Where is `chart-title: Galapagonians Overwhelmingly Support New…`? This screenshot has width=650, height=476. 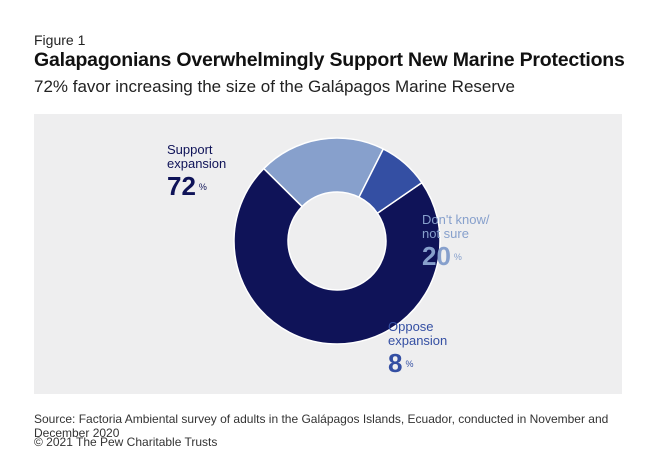 chart-title: Galapagonians Overwhelmingly Support New… is located at coordinates (329, 60).